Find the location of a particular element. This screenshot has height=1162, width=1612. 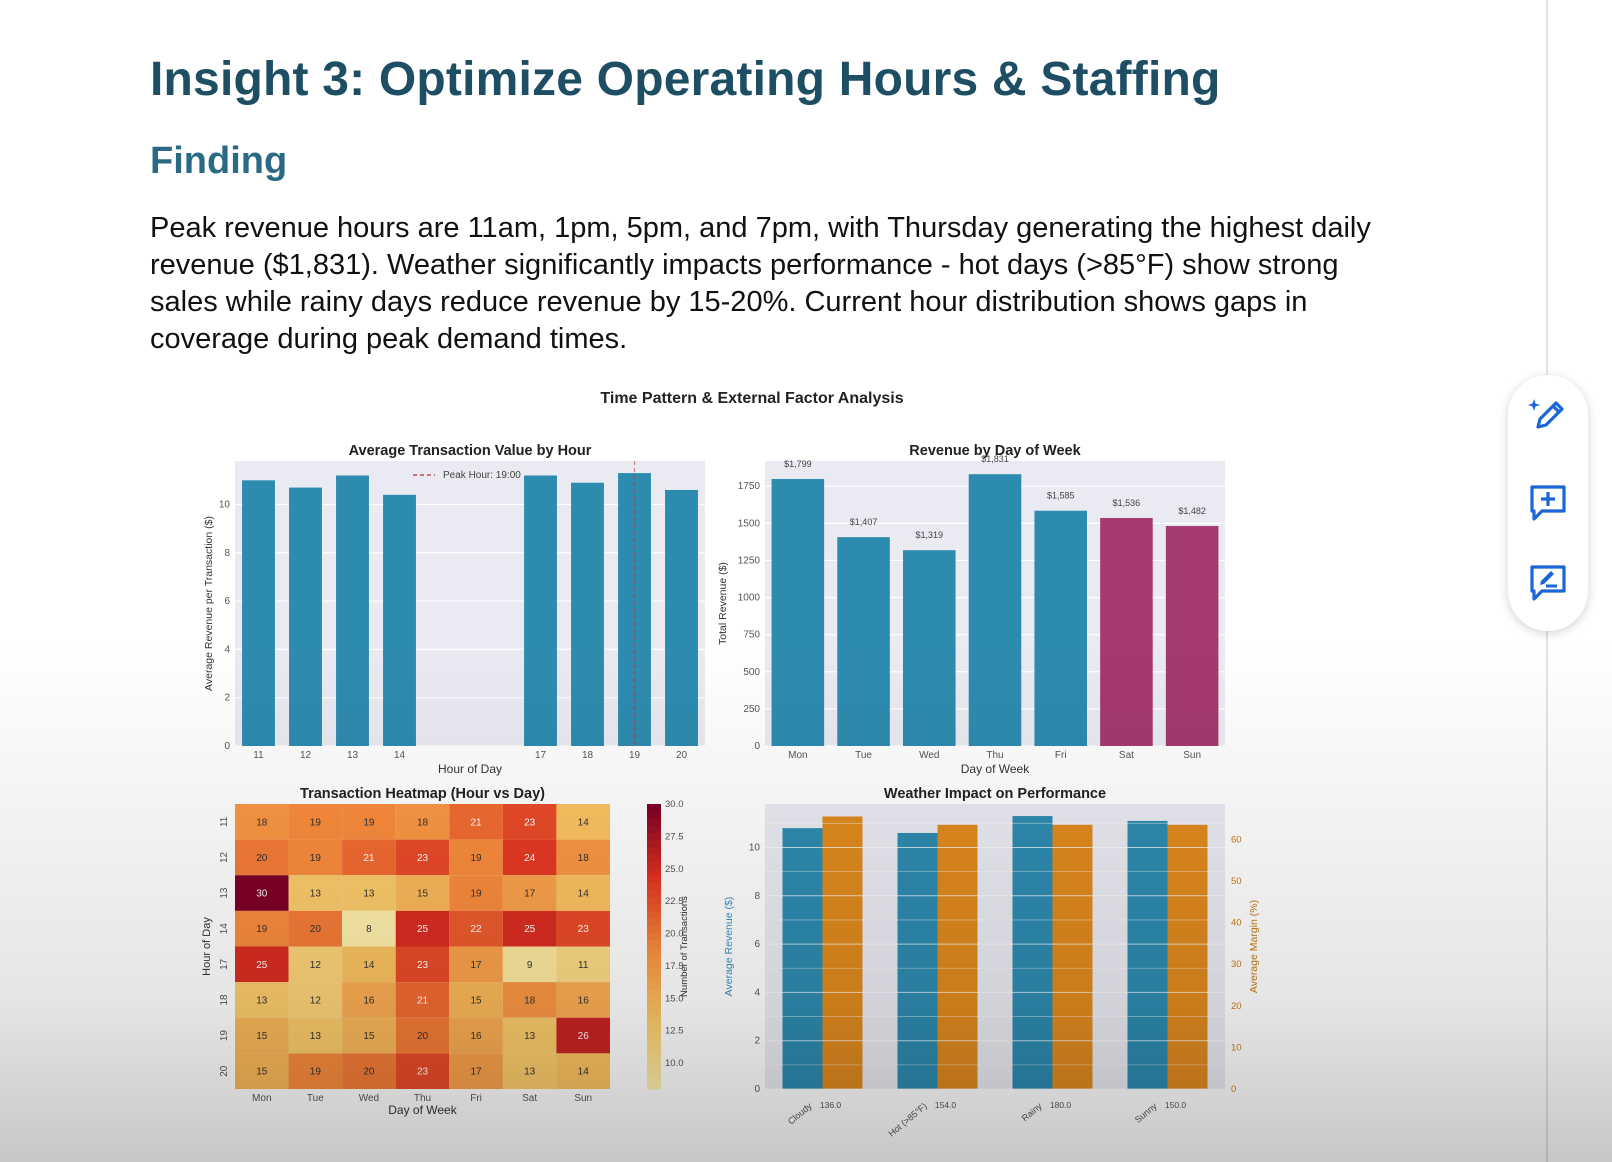

chart4-title: Weather Impact on Performance is located at coordinates (995, 794).